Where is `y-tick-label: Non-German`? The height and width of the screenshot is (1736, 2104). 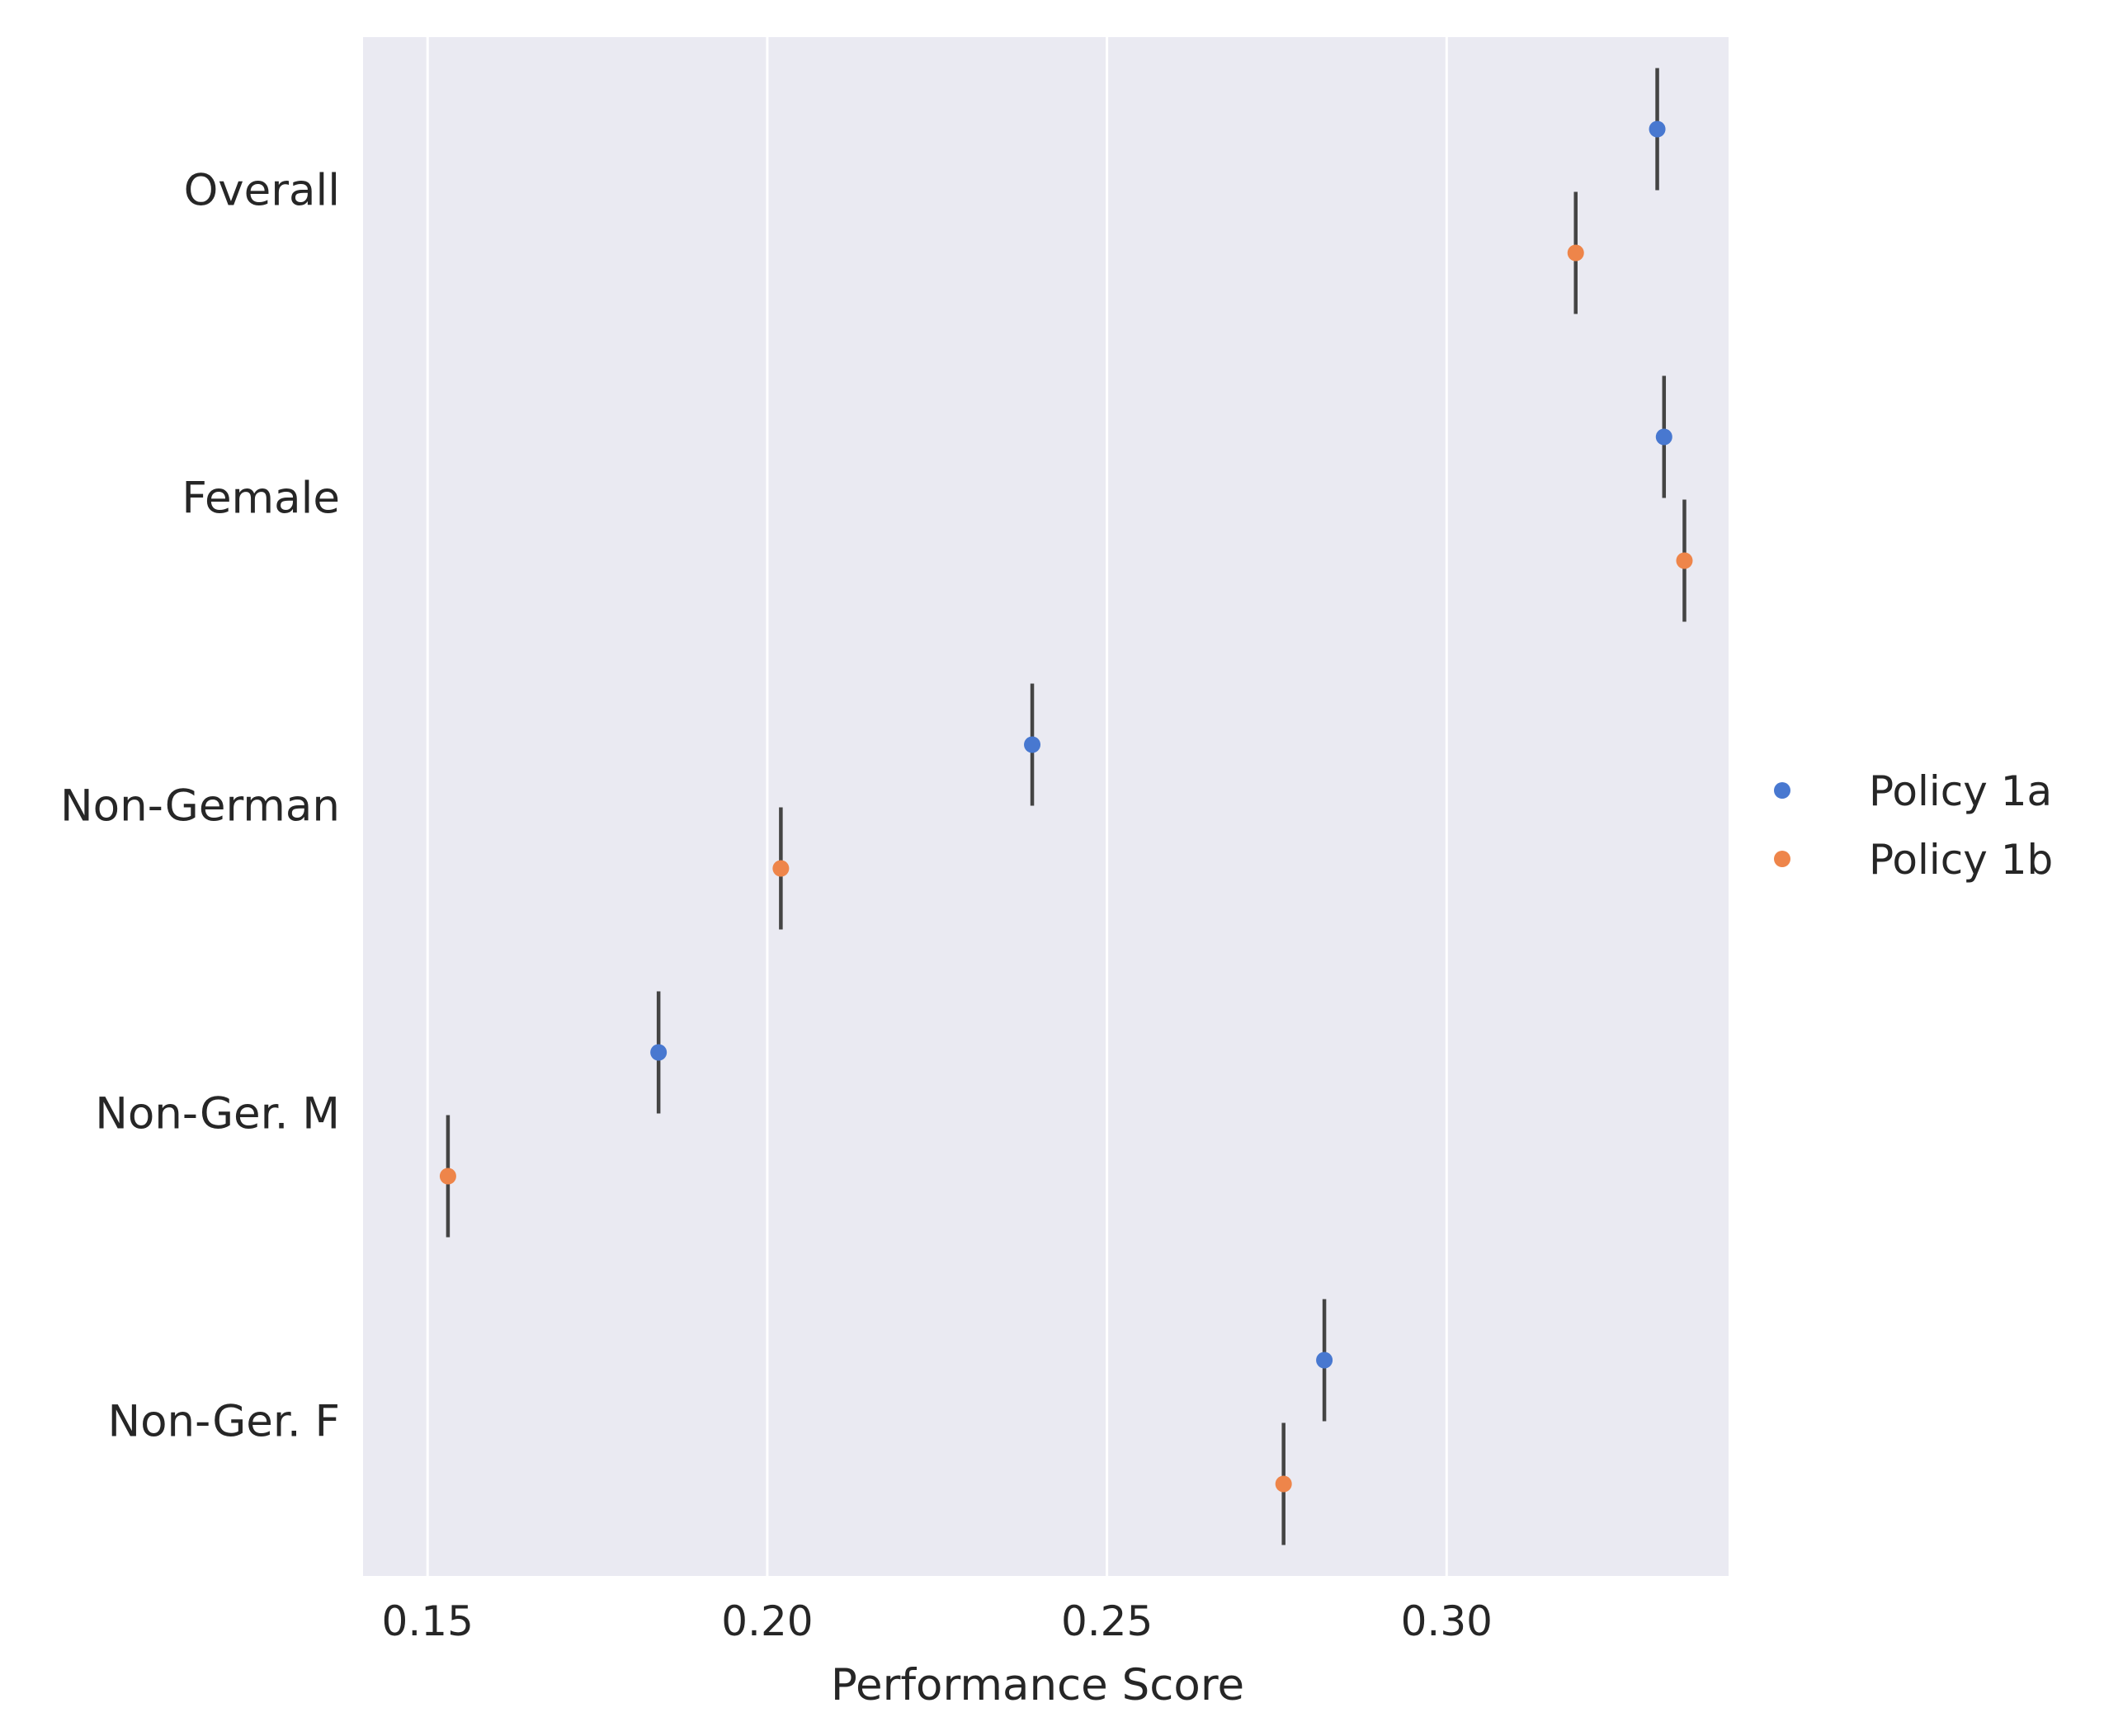
y-tick-label: Non-German is located at coordinates (200, 806).